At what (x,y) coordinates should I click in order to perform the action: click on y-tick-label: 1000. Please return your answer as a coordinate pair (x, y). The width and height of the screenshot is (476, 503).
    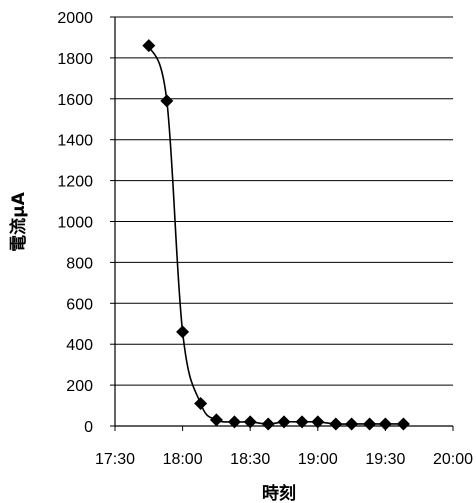
    Looking at the image, I should click on (75, 223).